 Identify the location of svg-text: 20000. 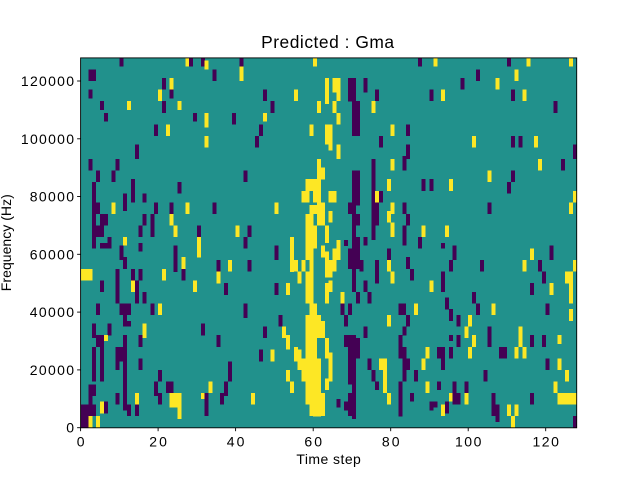
(52, 370).